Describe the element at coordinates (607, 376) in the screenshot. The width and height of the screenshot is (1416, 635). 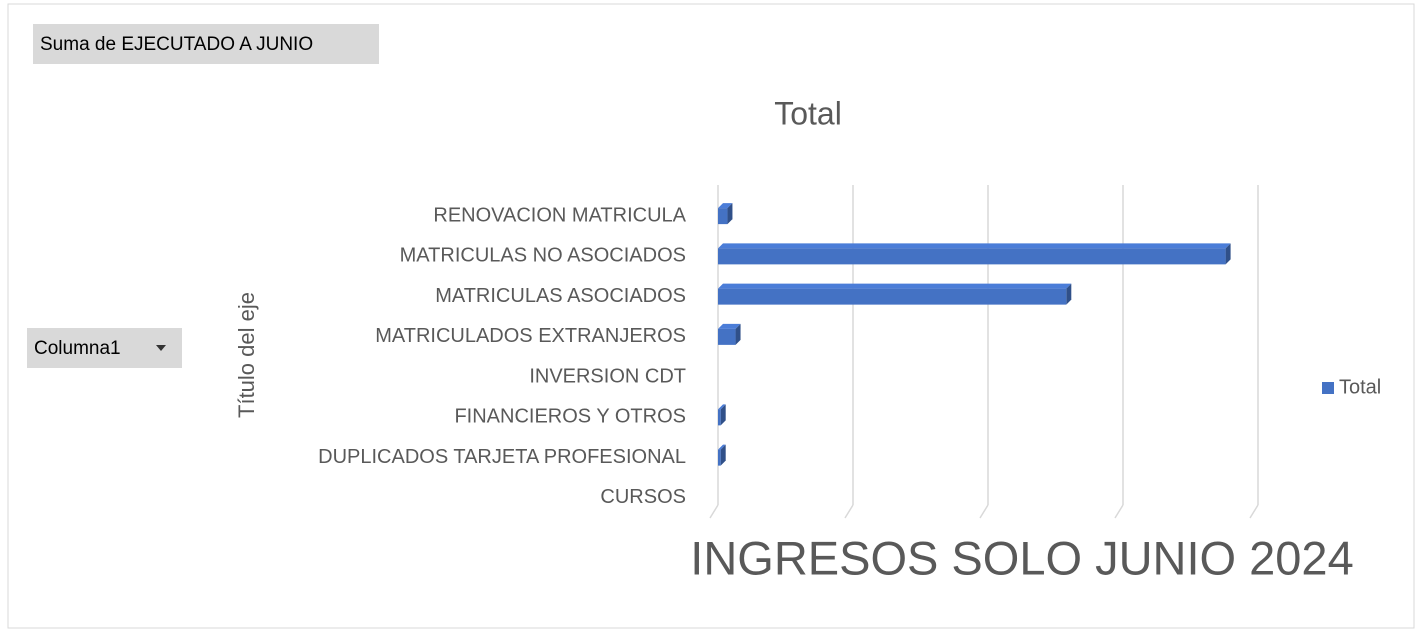
I see `category-label: INVERSION CDT` at that location.